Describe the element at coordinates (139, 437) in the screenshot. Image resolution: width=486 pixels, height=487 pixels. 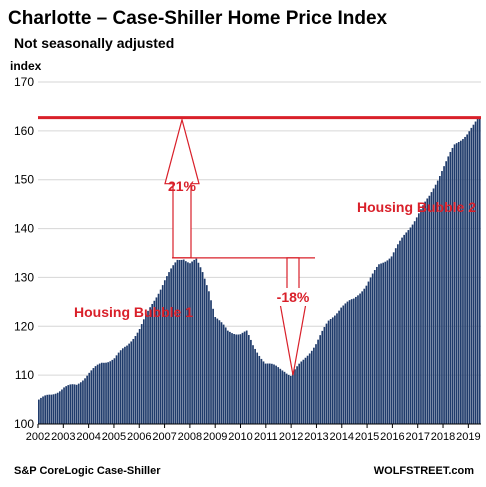
I see `x-tick-label: 2006` at that location.